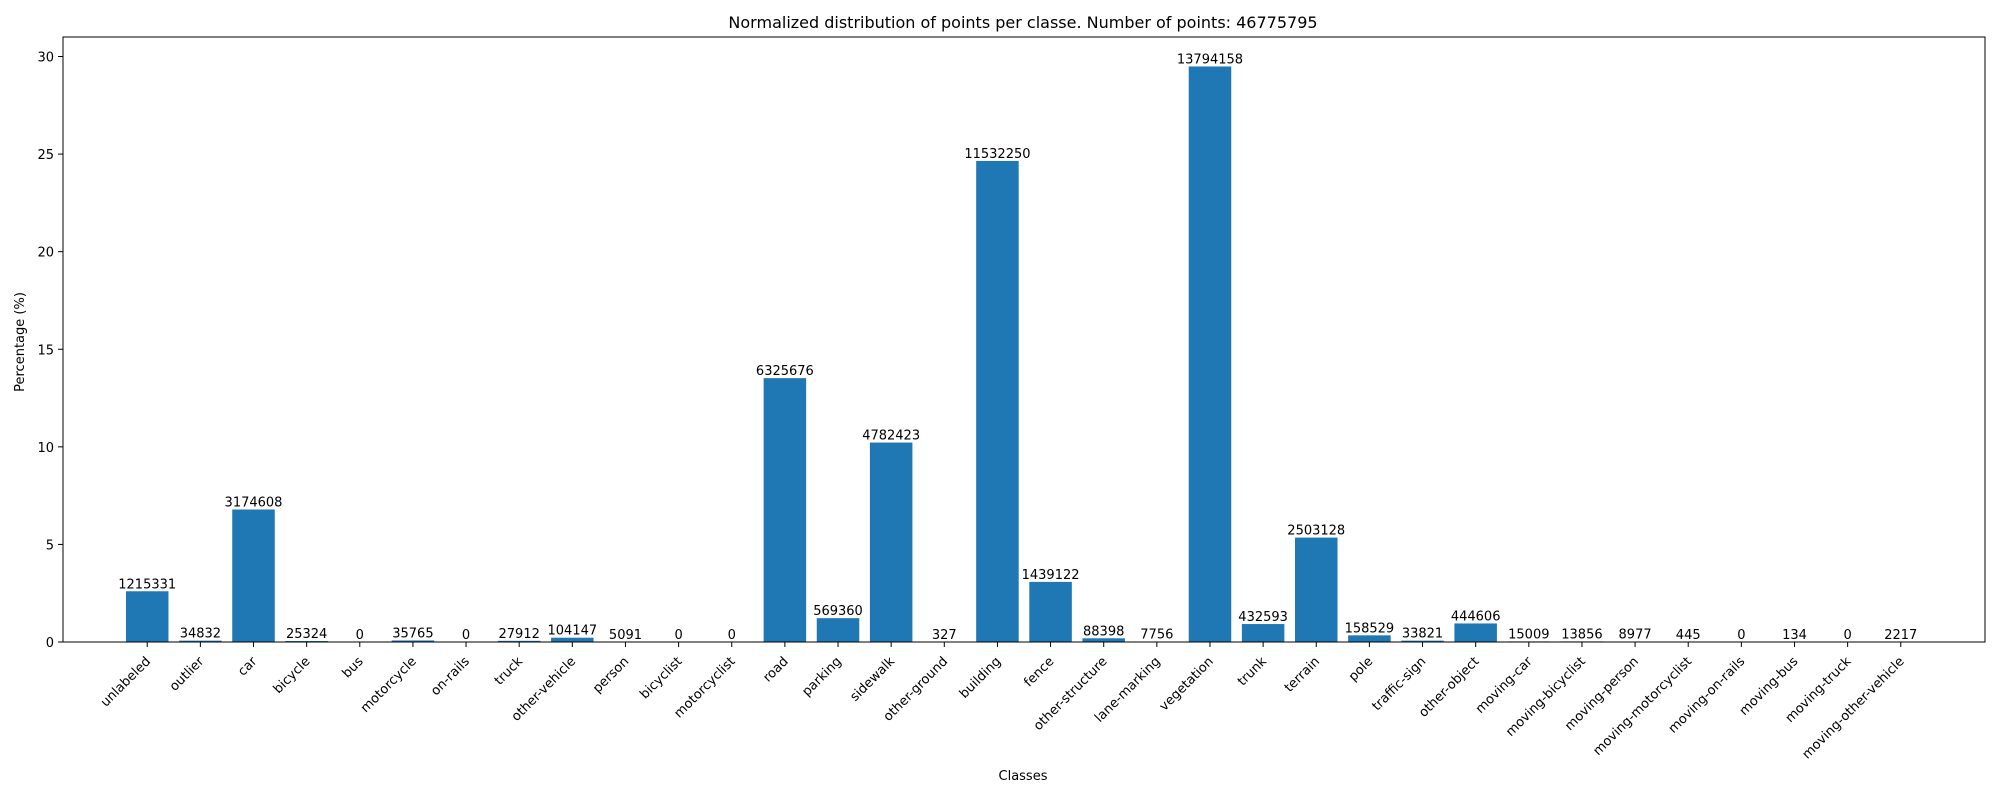 Image resolution: width=2000 pixels, height=804 pixels. Describe the element at coordinates (1316, 590) in the screenshot. I see `bar-terrain` at that location.